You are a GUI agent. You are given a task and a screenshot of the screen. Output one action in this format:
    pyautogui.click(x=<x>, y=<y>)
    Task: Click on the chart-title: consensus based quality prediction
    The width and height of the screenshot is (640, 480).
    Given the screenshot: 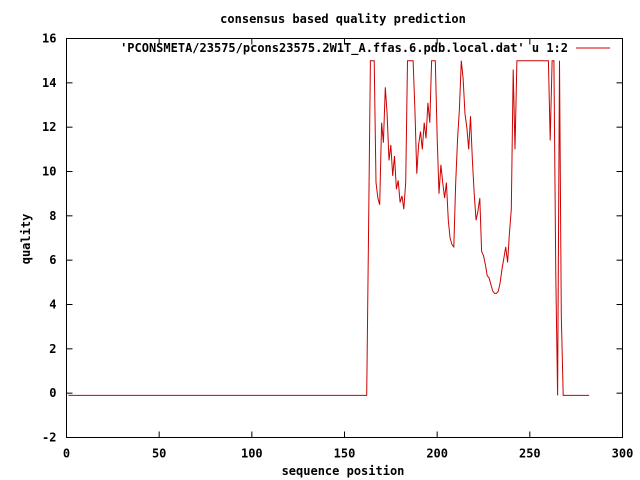 What is the action you would take?
    pyautogui.click(x=343, y=19)
    